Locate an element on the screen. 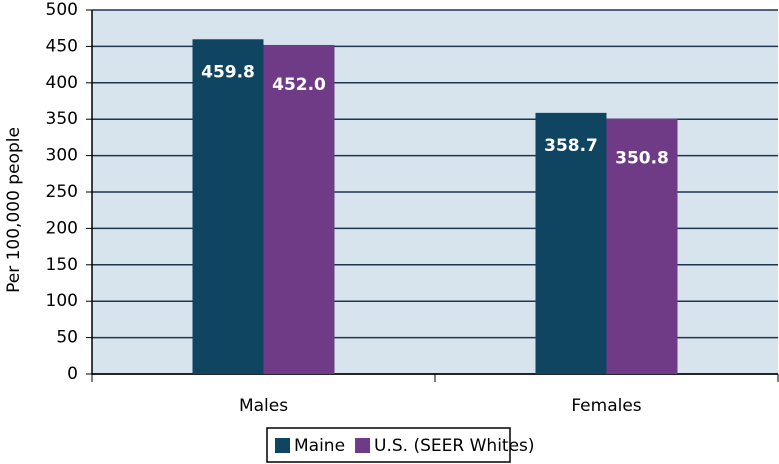 This screenshot has height=464, width=779. y-tick-label: 300 is located at coordinates (62, 156).